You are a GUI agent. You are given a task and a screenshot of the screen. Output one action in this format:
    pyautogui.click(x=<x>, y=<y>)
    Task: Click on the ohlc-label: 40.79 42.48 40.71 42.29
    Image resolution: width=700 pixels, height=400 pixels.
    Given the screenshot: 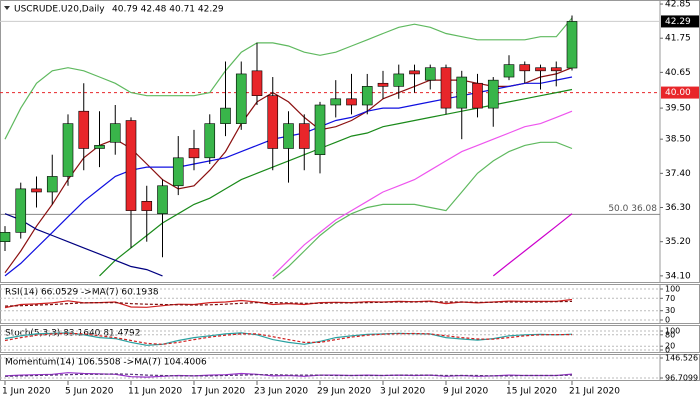 What is the action you would take?
    pyautogui.click(x=168, y=10)
    